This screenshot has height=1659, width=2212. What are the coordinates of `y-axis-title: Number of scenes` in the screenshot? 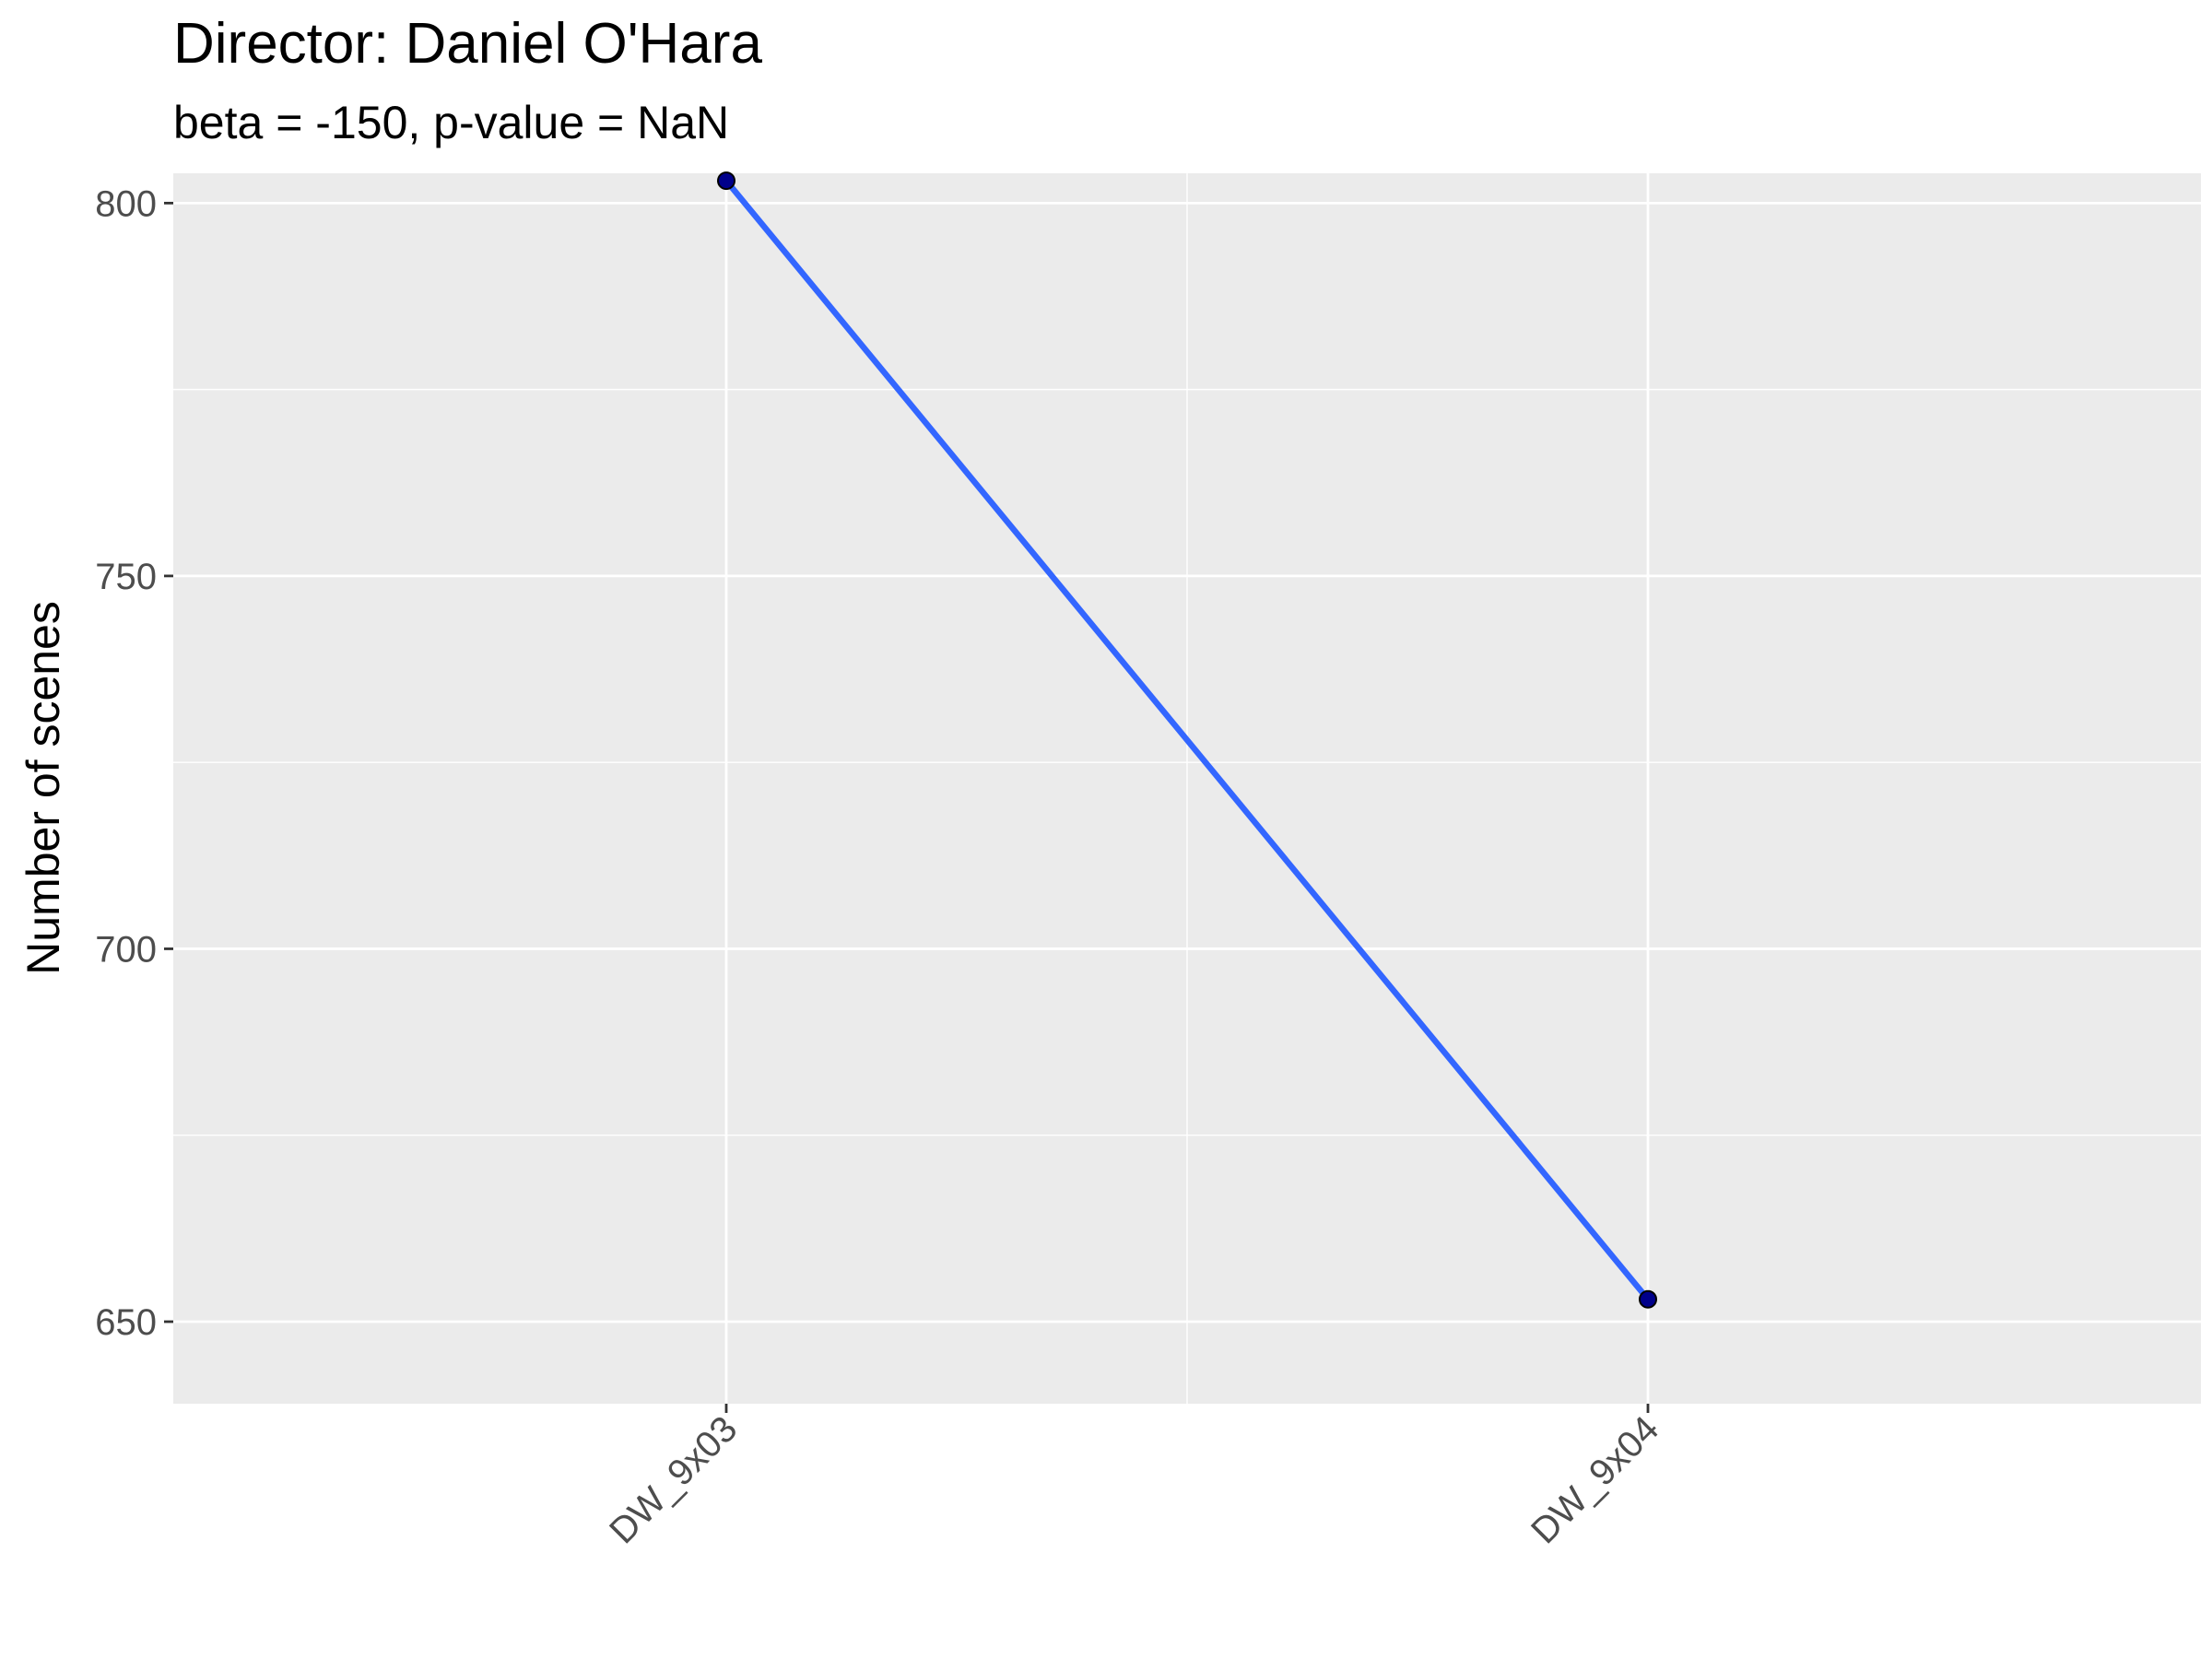 It's located at (43, 788).